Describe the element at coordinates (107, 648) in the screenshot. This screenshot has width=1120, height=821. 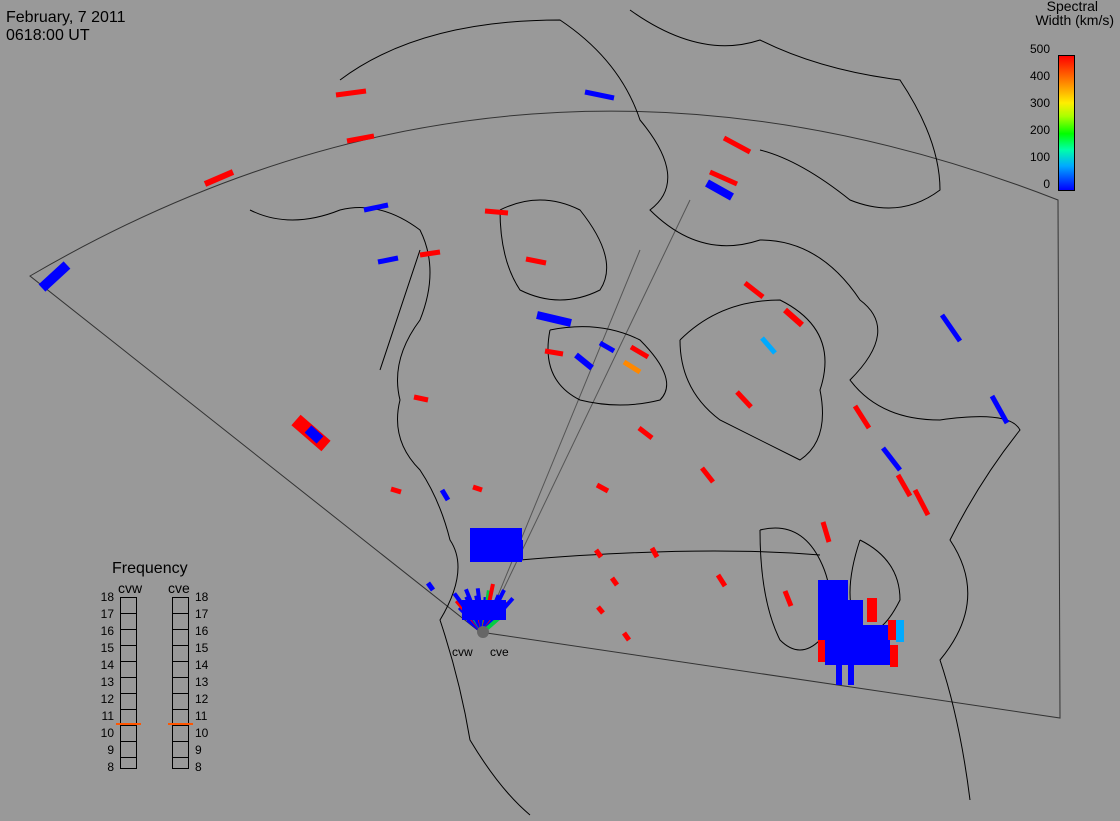
I see `freq-tick-left: 15` at that location.